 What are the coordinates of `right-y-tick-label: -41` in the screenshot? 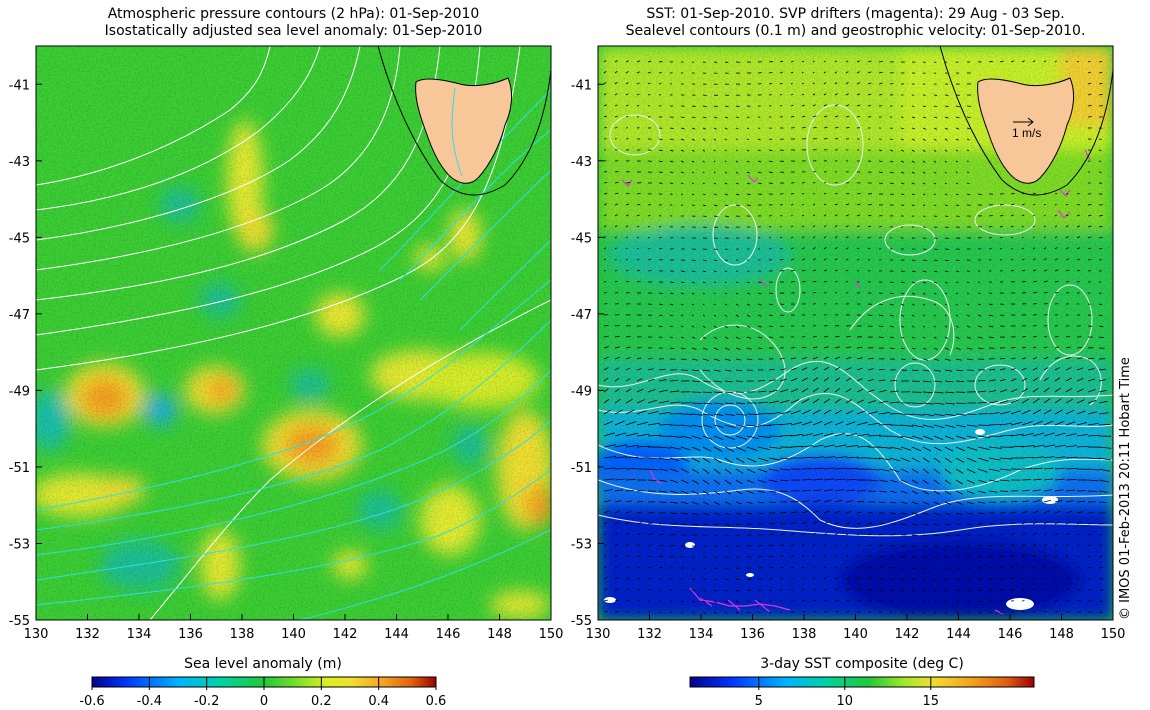 It's located at (581, 85).